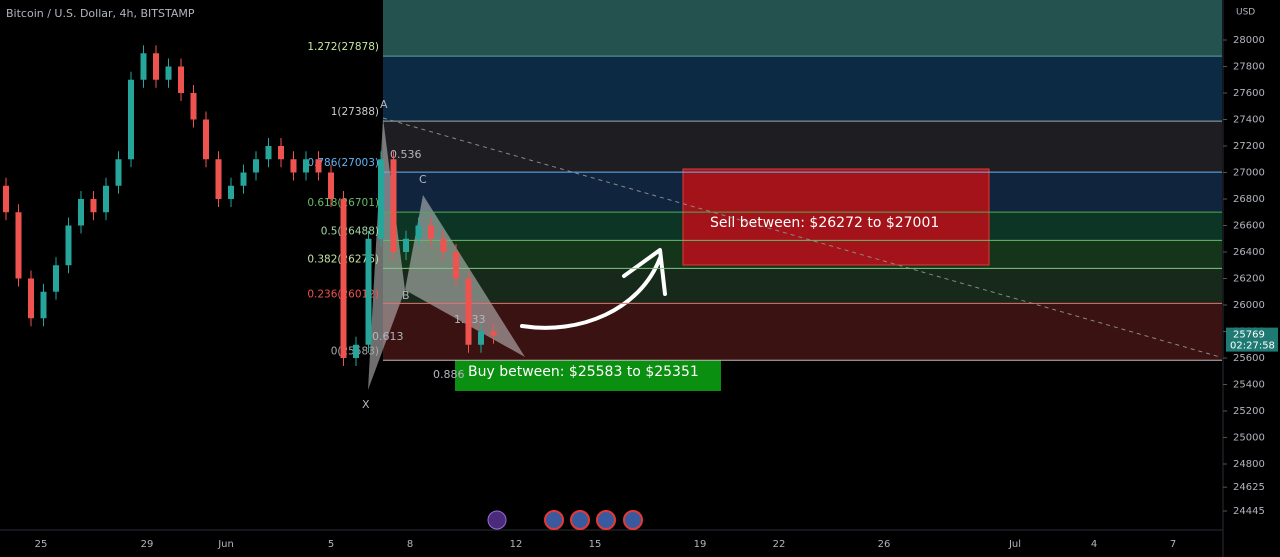 The image size is (1280, 557). I want to click on price-tick-label: 26400, so click(1249, 252).